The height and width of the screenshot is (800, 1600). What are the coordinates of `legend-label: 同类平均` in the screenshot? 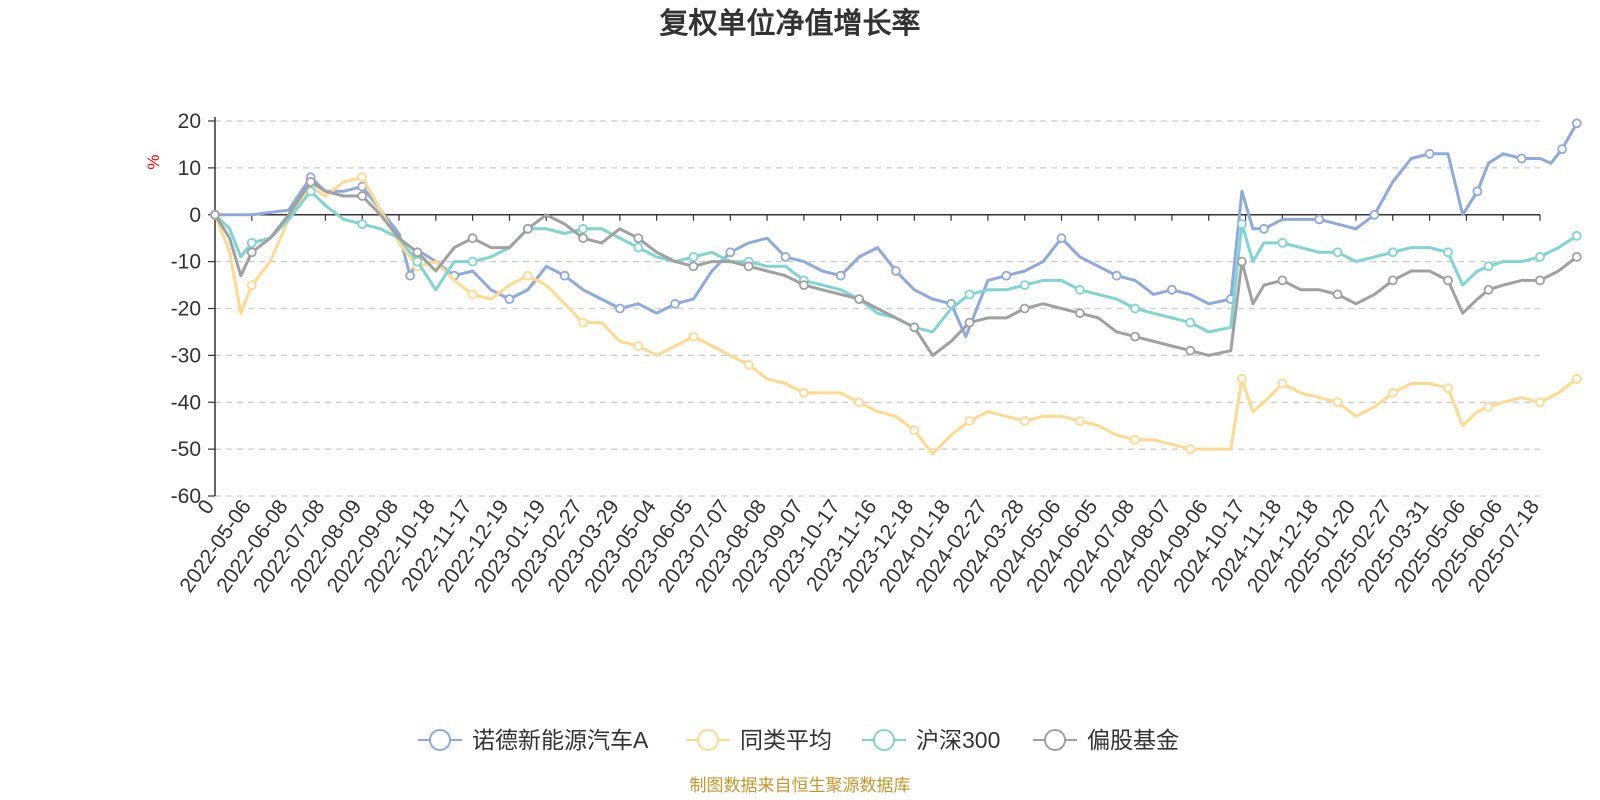 It's located at (786, 740).